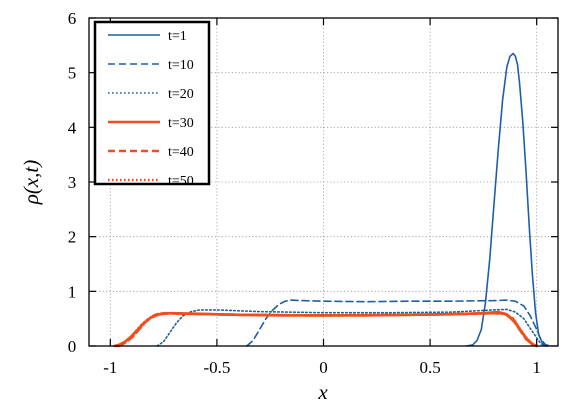 The width and height of the screenshot is (581, 407). What do you see at coordinates (72, 291) in the screenshot?
I see `y-tick-label: 1` at bounding box center [72, 291].